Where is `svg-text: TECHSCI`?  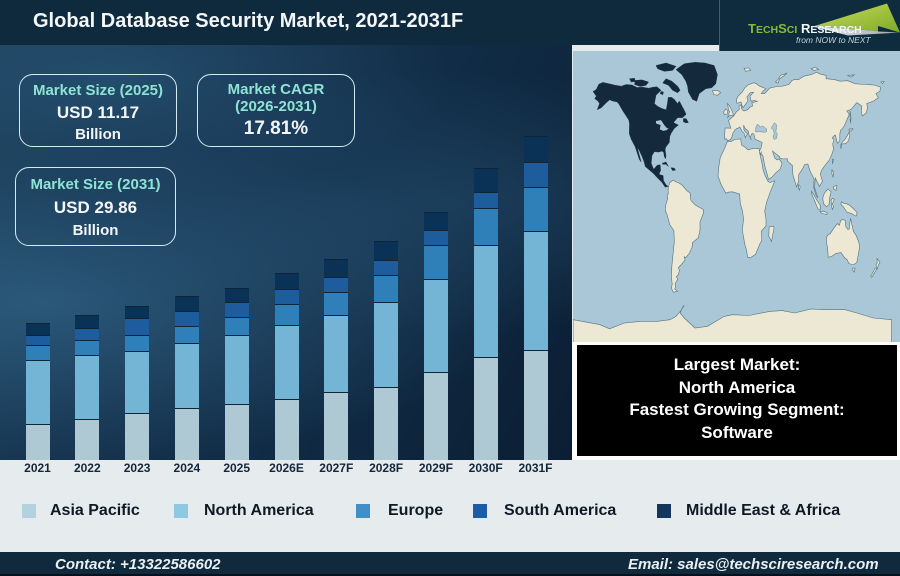
svg-text: TECHSCI is located at coordinates (772, 28).